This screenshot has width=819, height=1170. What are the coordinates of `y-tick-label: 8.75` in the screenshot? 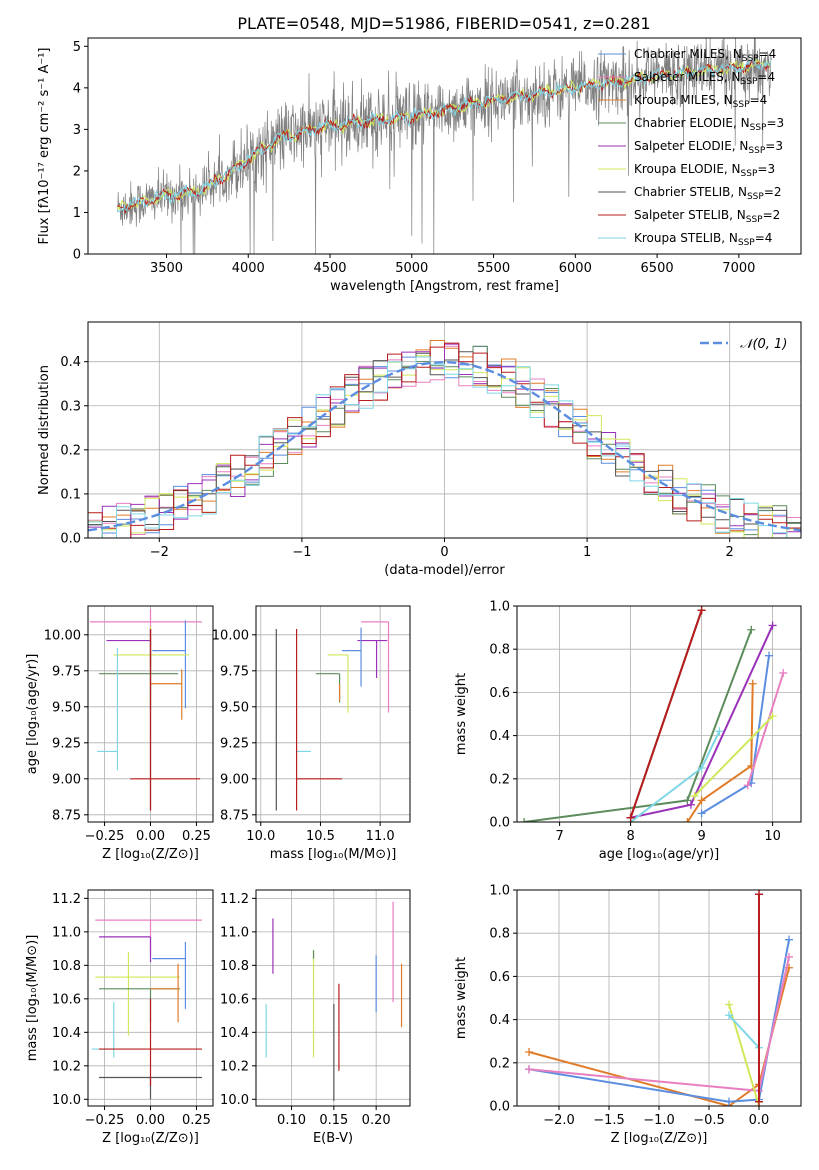 It's located at (66, 815).